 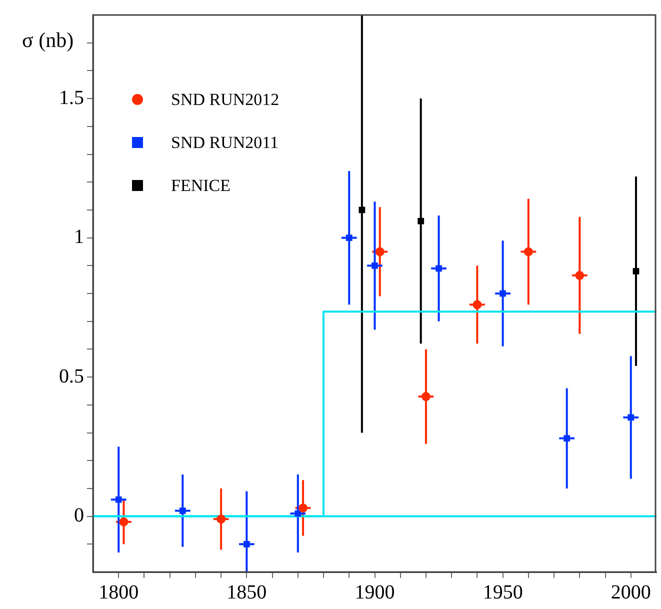 I want to click on legend-label: SND RUN2012, so click(x=225, y=100).